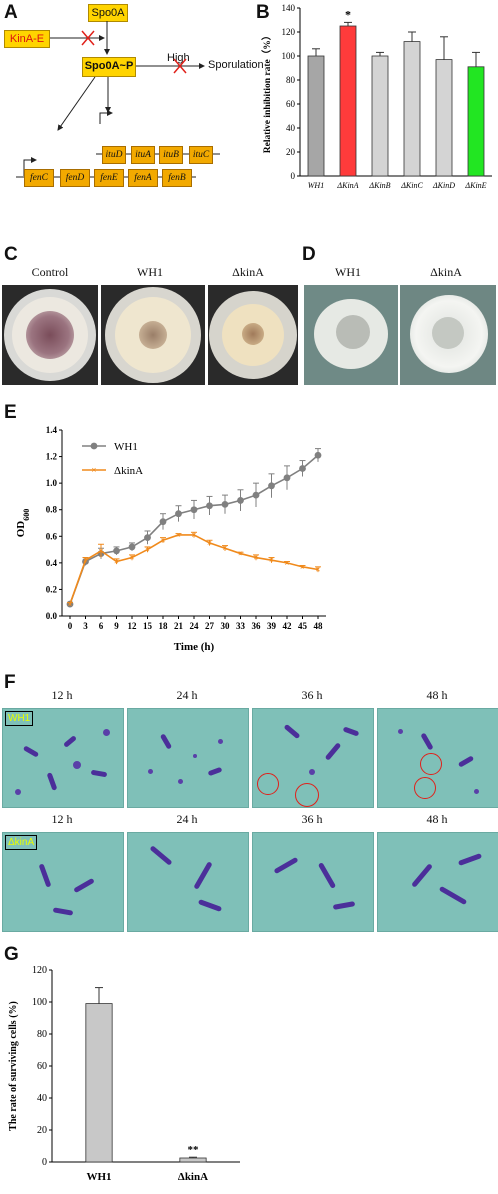 Image resolution: width=498 pixels, height=1194 pixels. What do you see at coordinates (118, 99) in the screenshot?
I see `panel-a-arrows` at bounding box center [118, 99].